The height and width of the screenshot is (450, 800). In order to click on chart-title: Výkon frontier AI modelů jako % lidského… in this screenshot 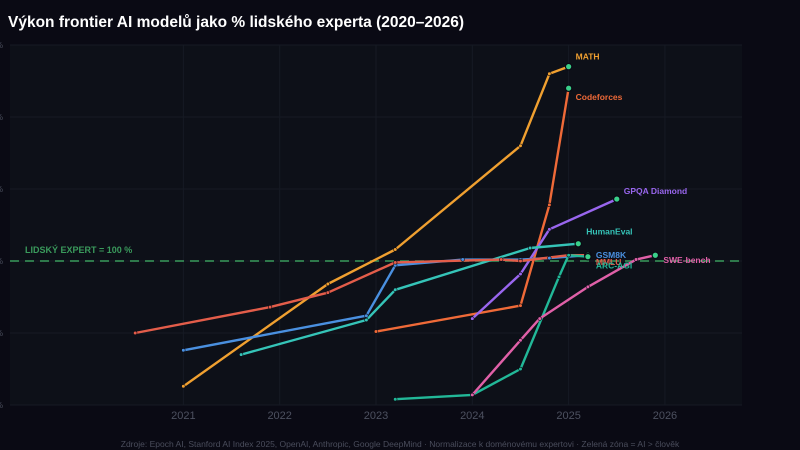, I will do `click(236, 22)`.